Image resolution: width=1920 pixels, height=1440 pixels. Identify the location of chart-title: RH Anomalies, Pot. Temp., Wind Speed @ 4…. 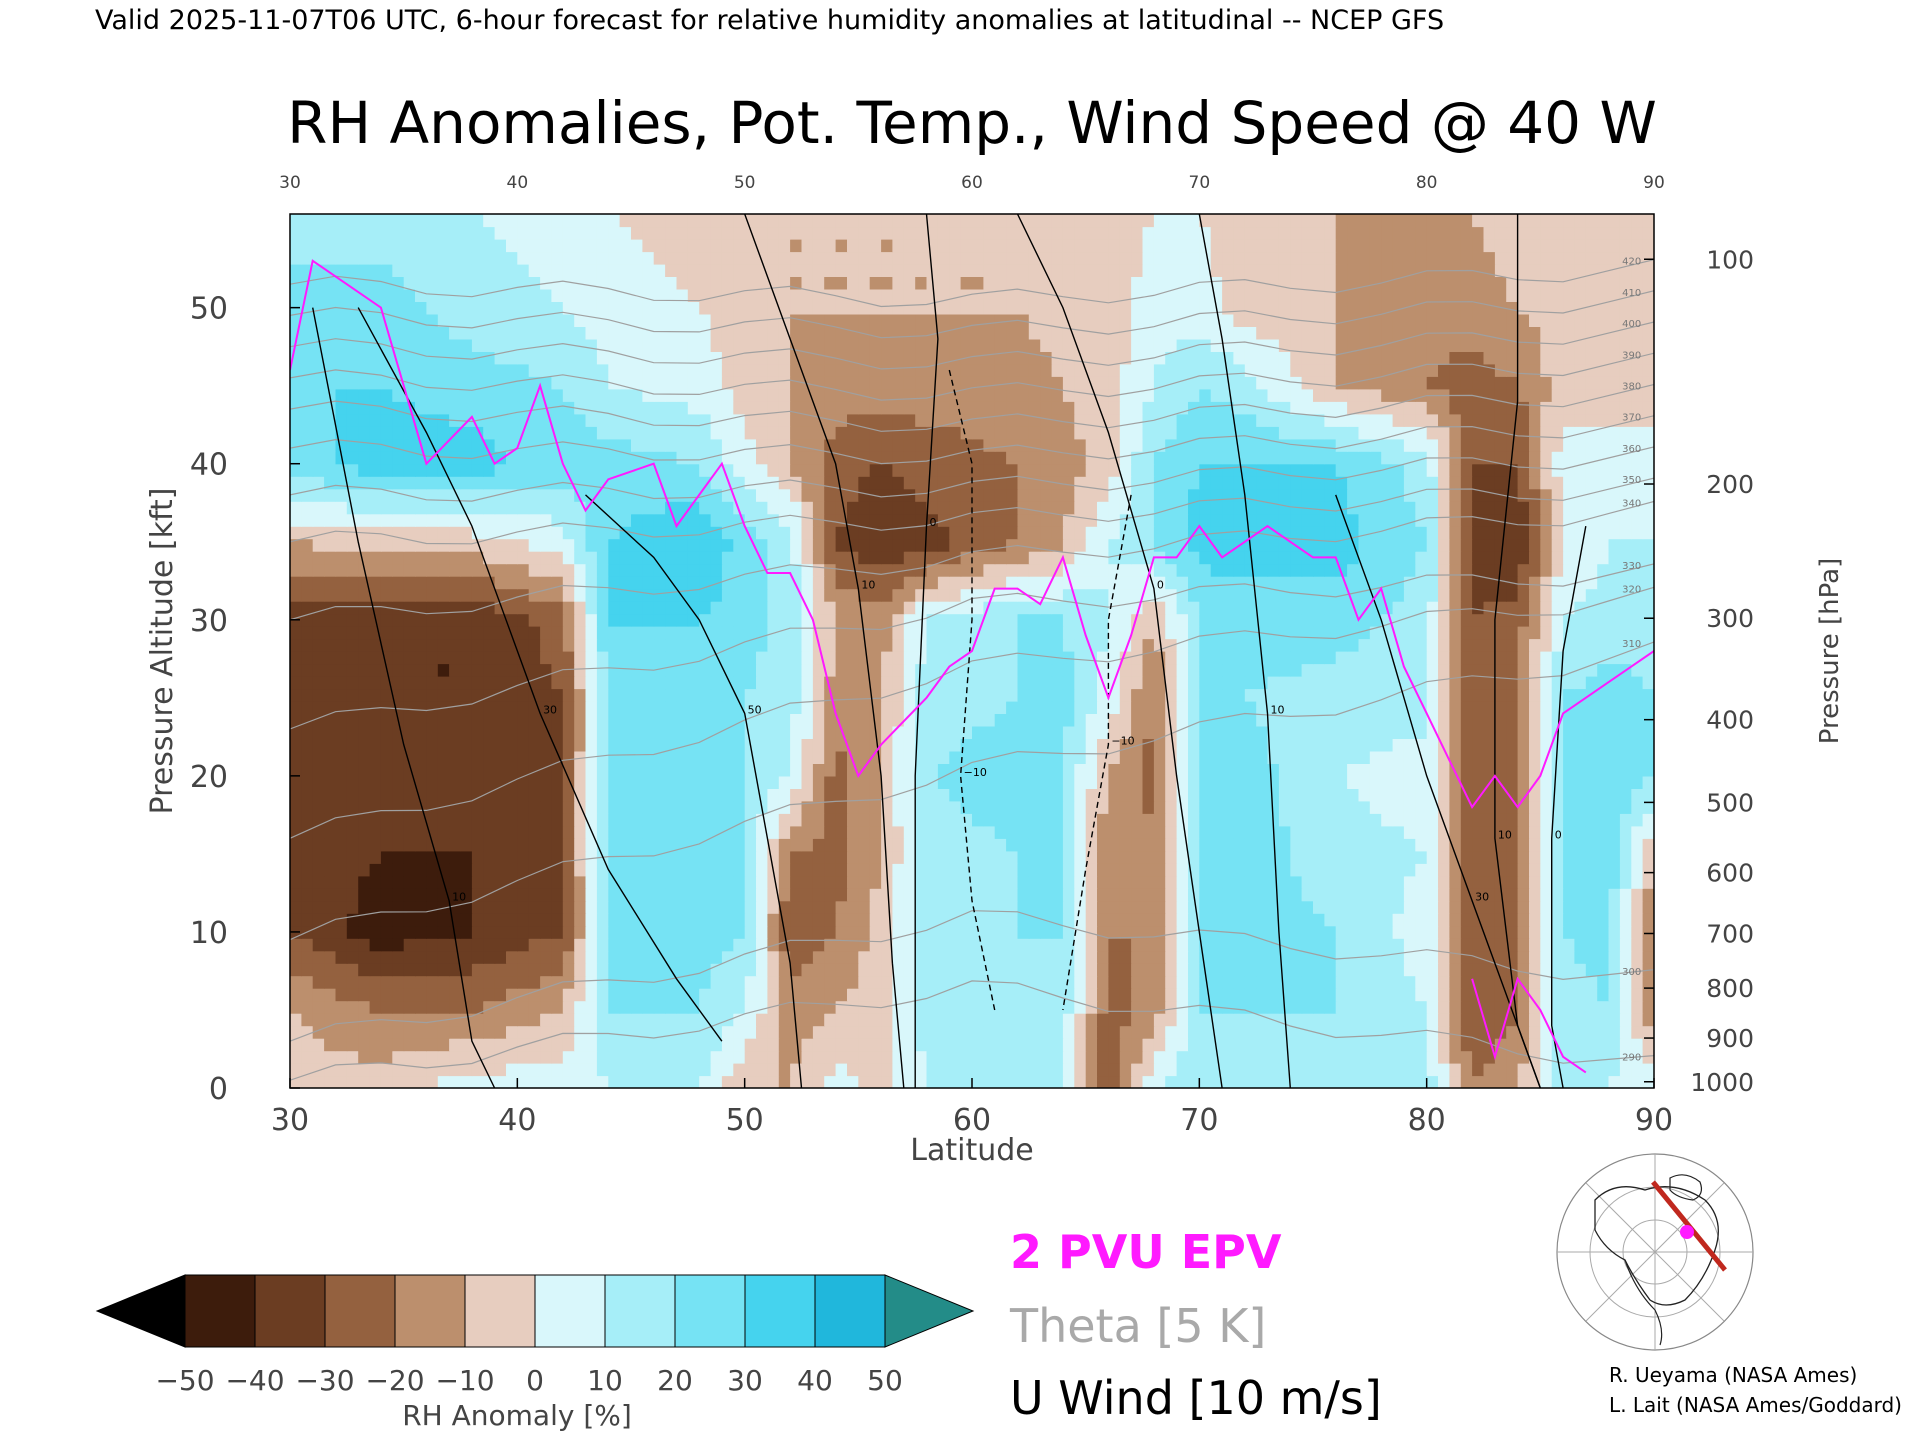
(972, 123).